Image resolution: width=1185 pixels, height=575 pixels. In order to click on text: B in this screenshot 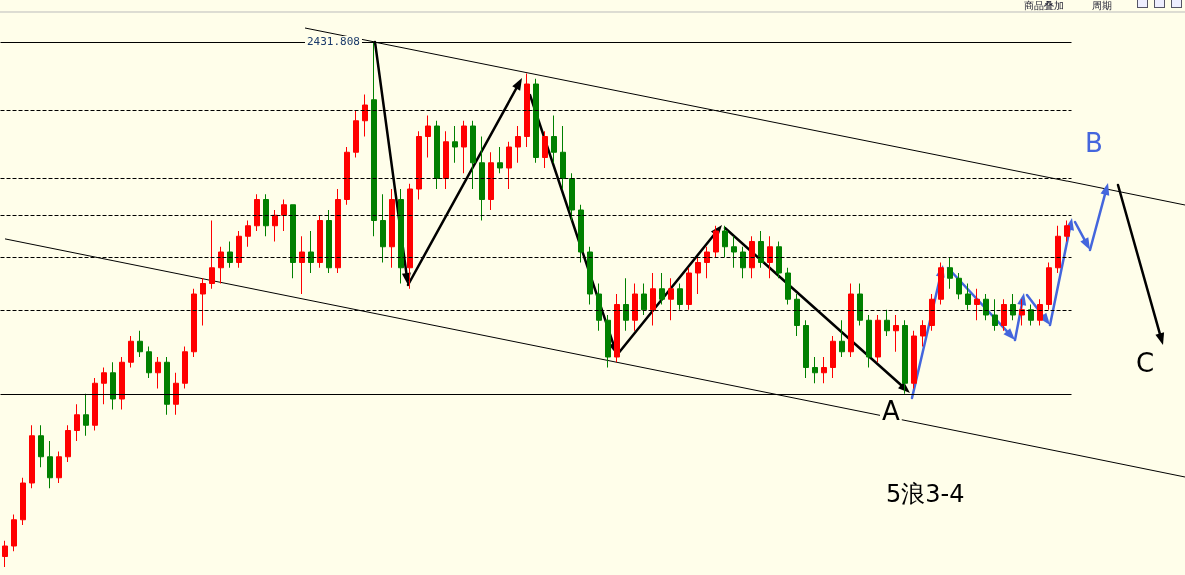, I will do `click(1094, 143)`.